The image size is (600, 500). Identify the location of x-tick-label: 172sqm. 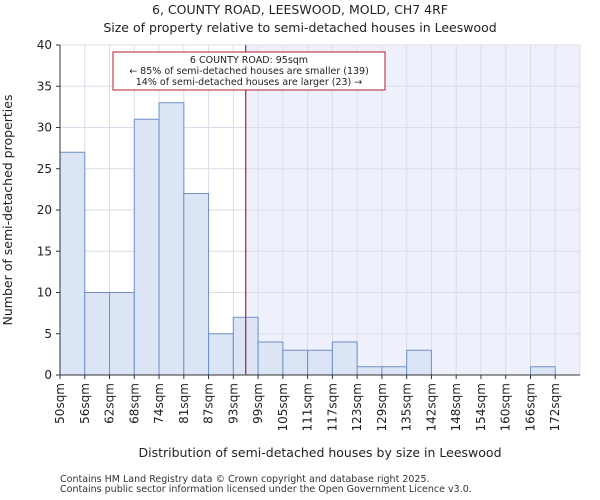
(555, 407).